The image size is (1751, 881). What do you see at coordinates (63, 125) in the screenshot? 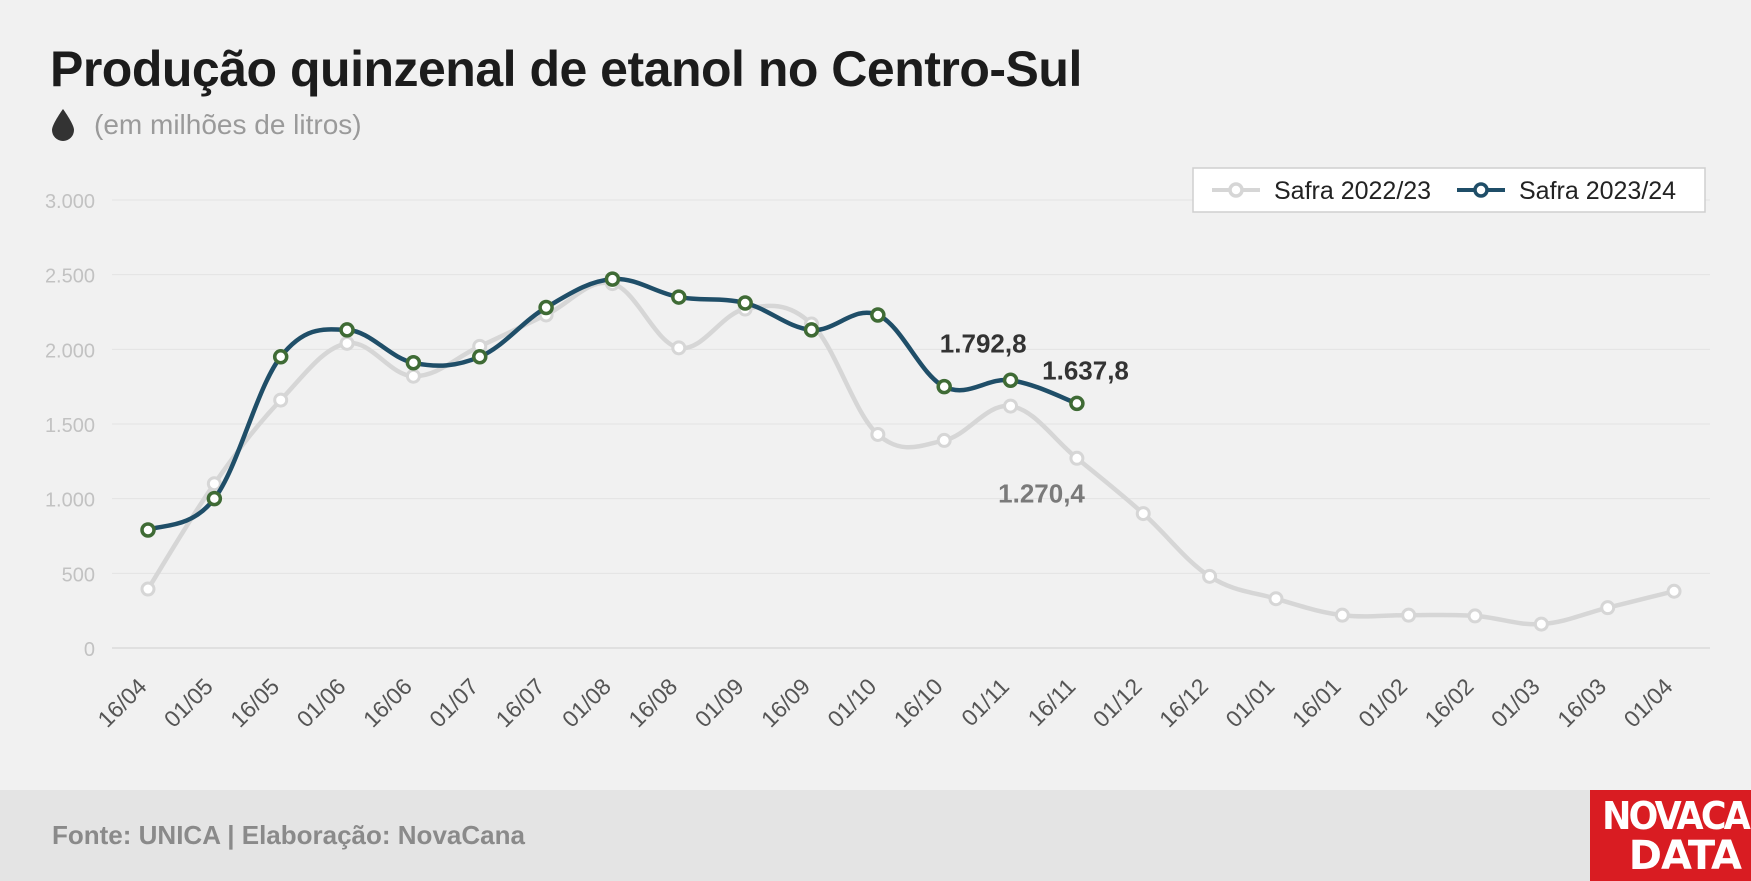
I see `drop-icon` at bounding box center [63, 125].